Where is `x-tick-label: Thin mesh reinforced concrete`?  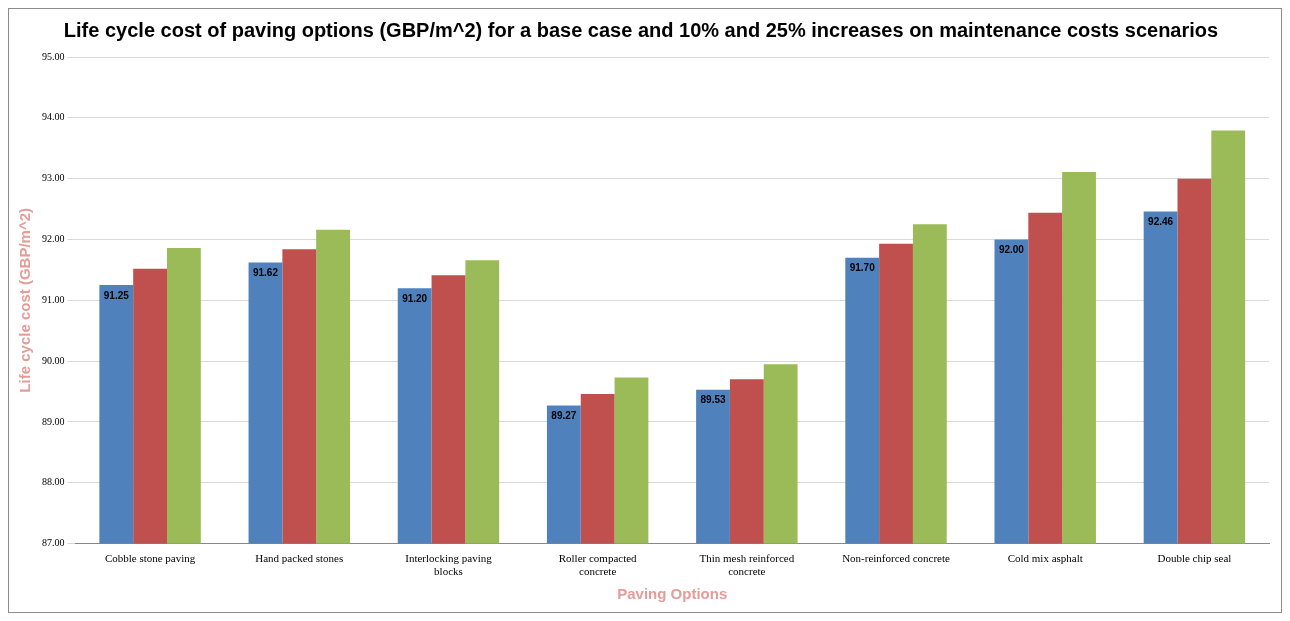
x-tick-label: Thin mesh reinforced concrete is located at coordinates (747, 565).